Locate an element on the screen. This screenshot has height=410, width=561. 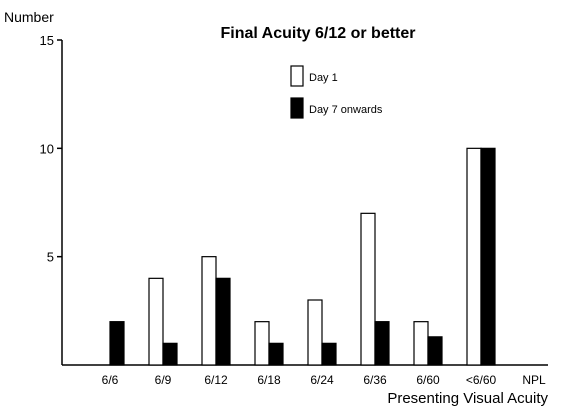
legend-label: Day 1 is located at coordinates (323, 78).